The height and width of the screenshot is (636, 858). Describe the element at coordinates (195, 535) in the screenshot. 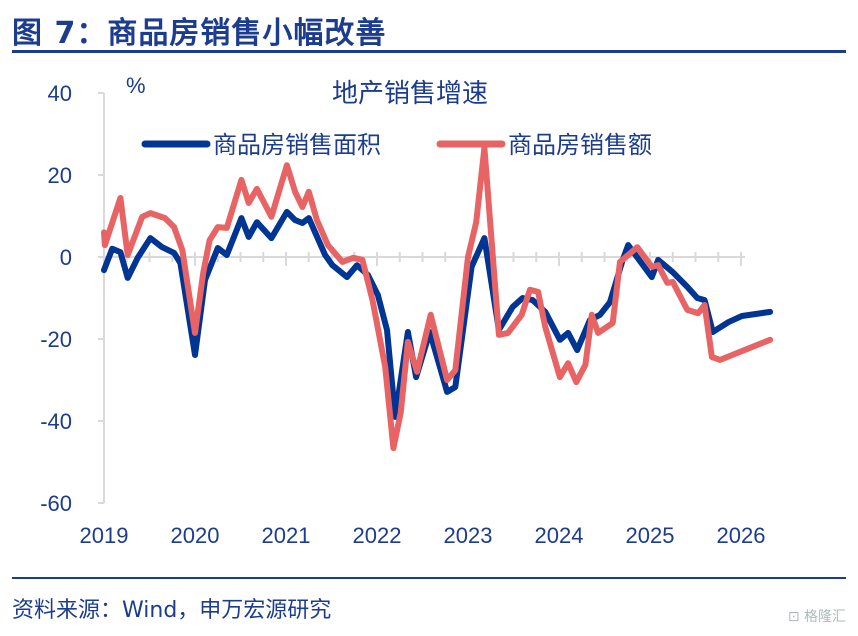

I see `x-tick-label: 2020` at that location.